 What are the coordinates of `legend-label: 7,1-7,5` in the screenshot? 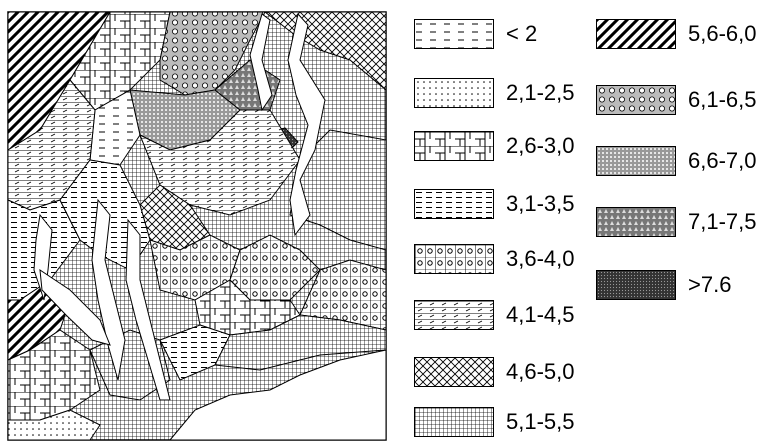 It's located at (722, 221).